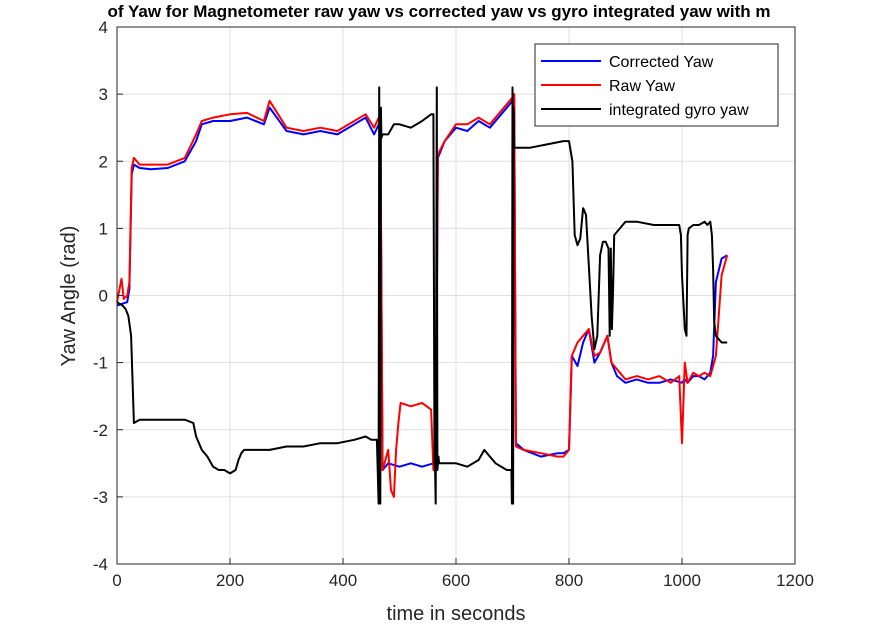 The width and height of the screenshot is (879, 626). Describe the element at coordinates (103, 296) in the screenshot. I see `y-tick-label: 0` at that location.